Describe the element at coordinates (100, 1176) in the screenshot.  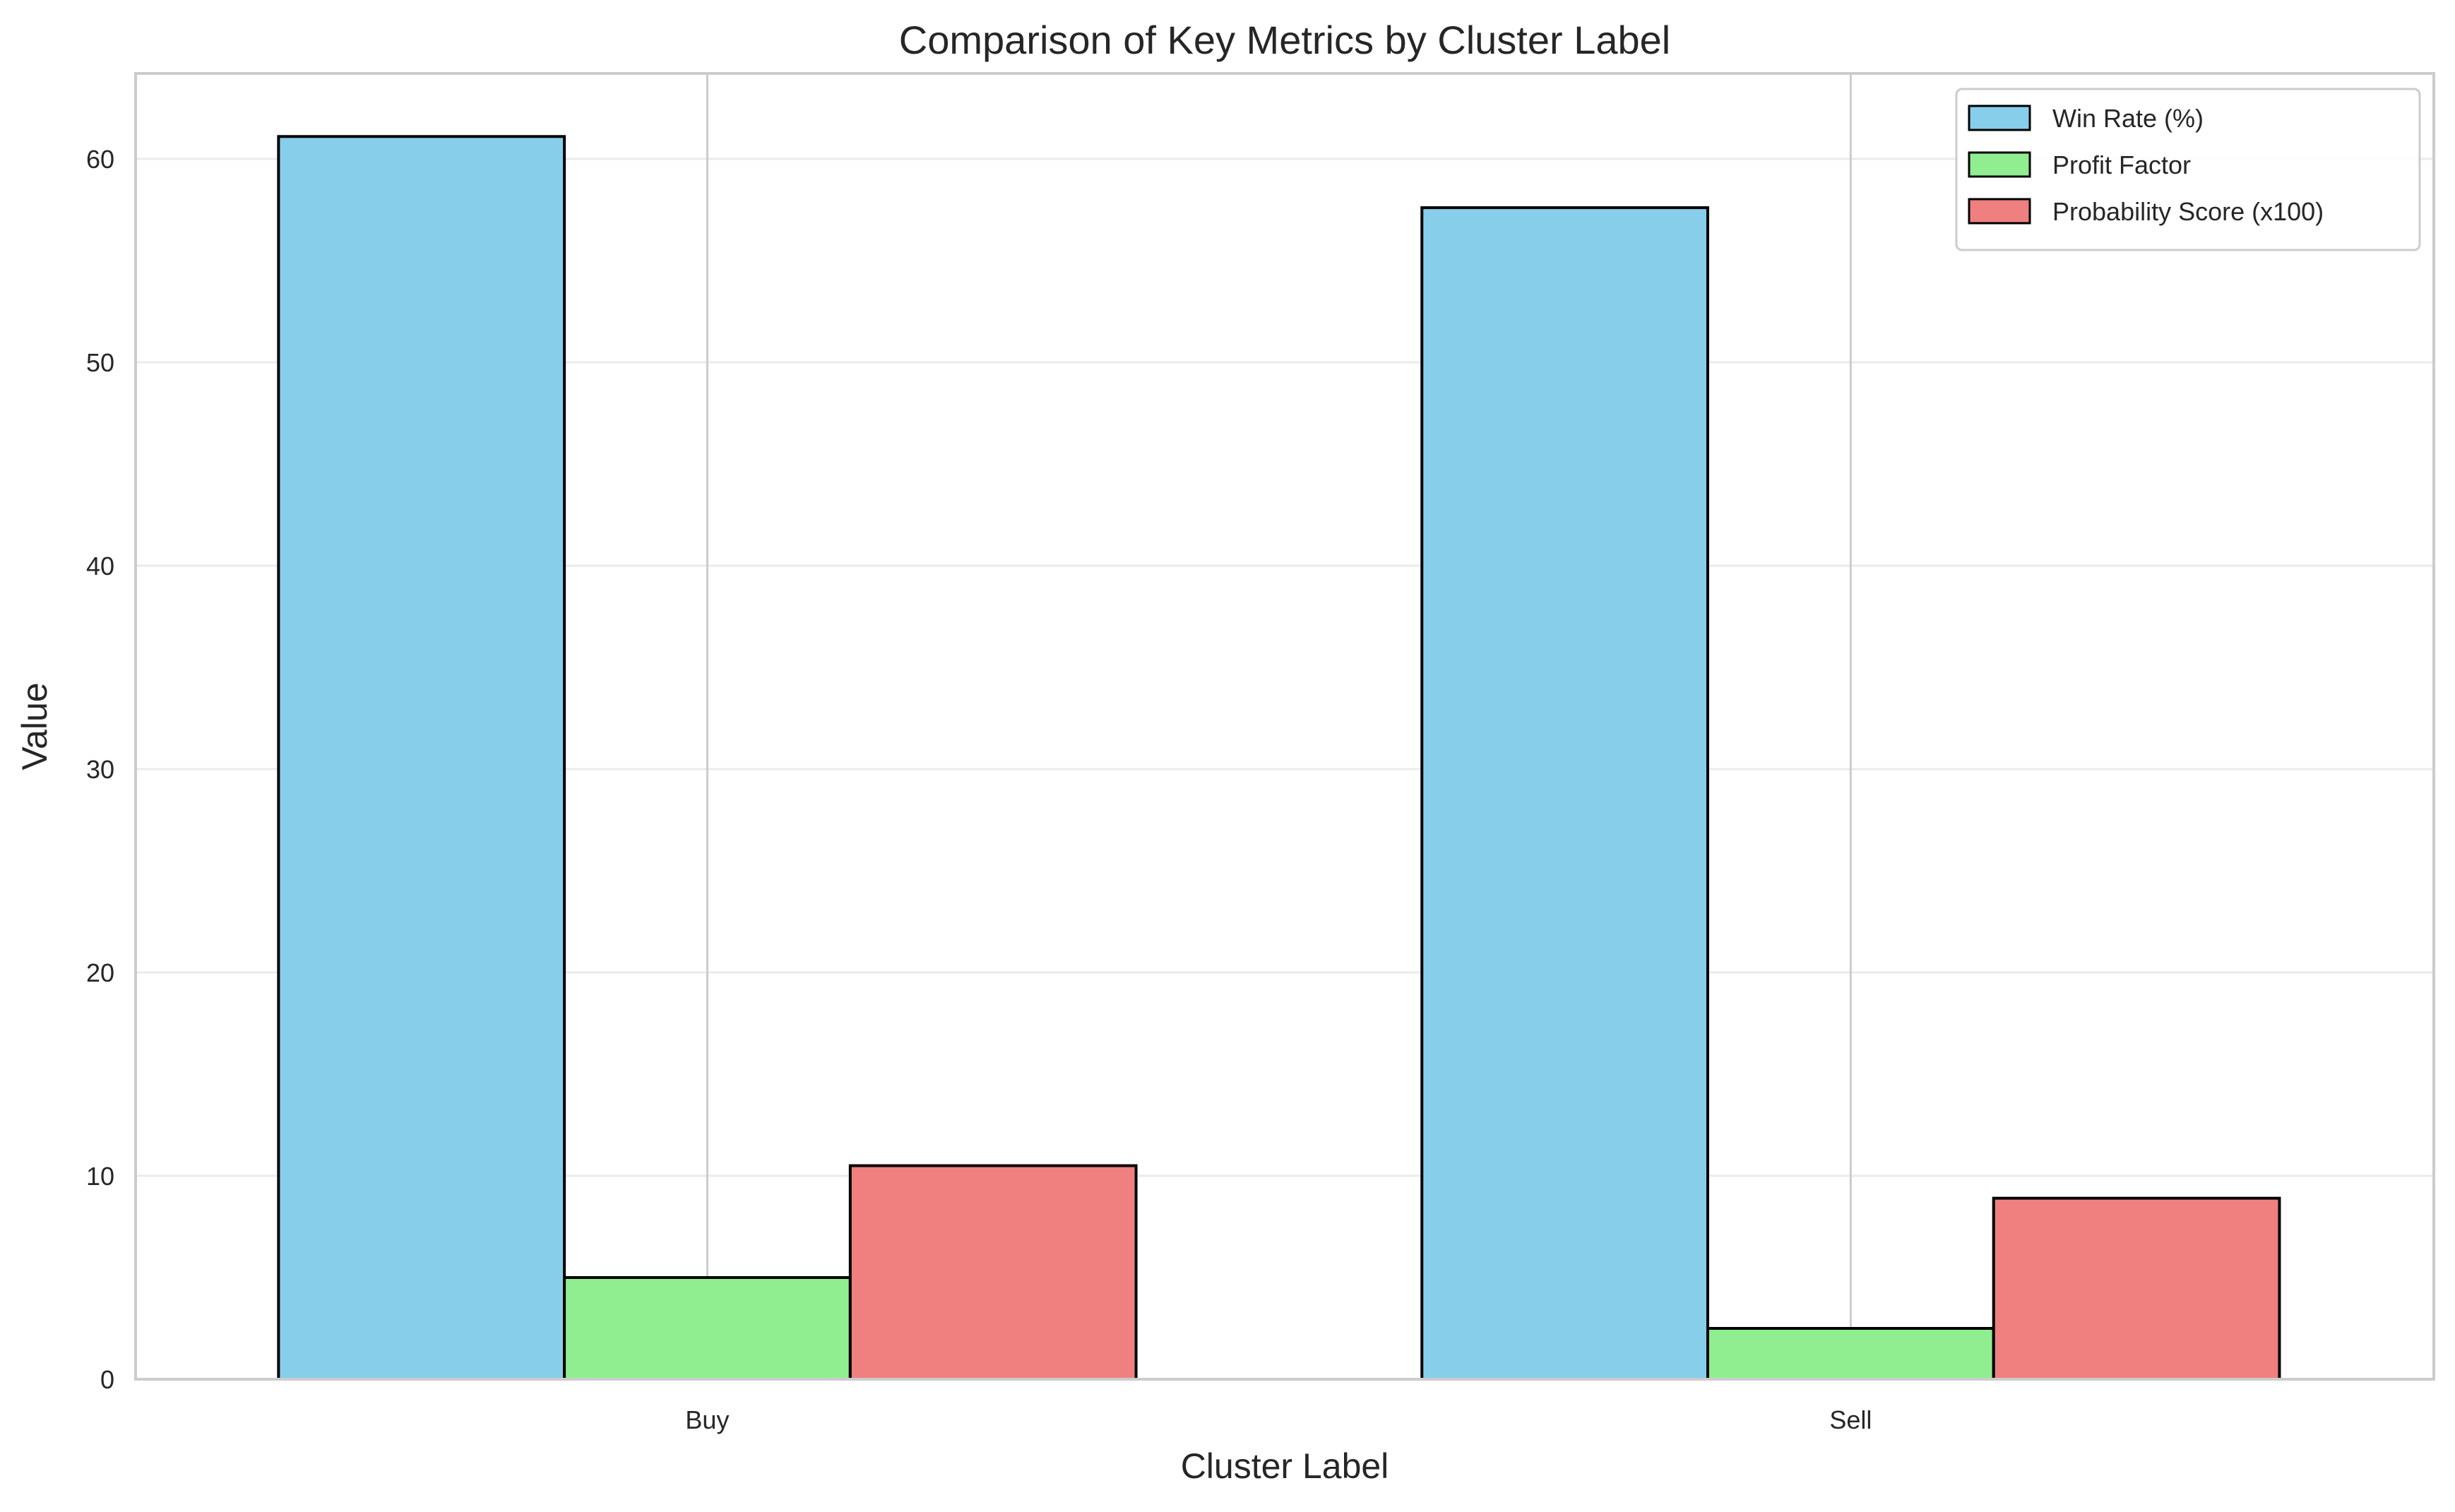
I see `y-tick-label: 10` at that location.